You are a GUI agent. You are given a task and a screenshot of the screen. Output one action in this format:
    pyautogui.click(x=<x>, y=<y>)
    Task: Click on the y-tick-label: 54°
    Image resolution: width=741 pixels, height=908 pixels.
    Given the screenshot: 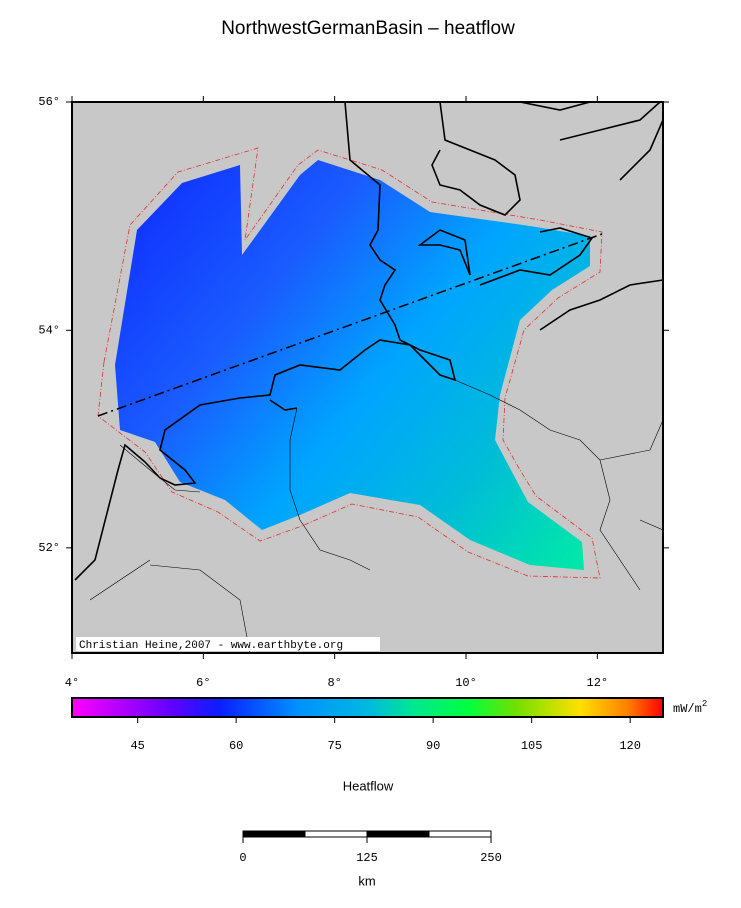 What is the action you would take?
    pyautogui.click(x=49, y=330)
    